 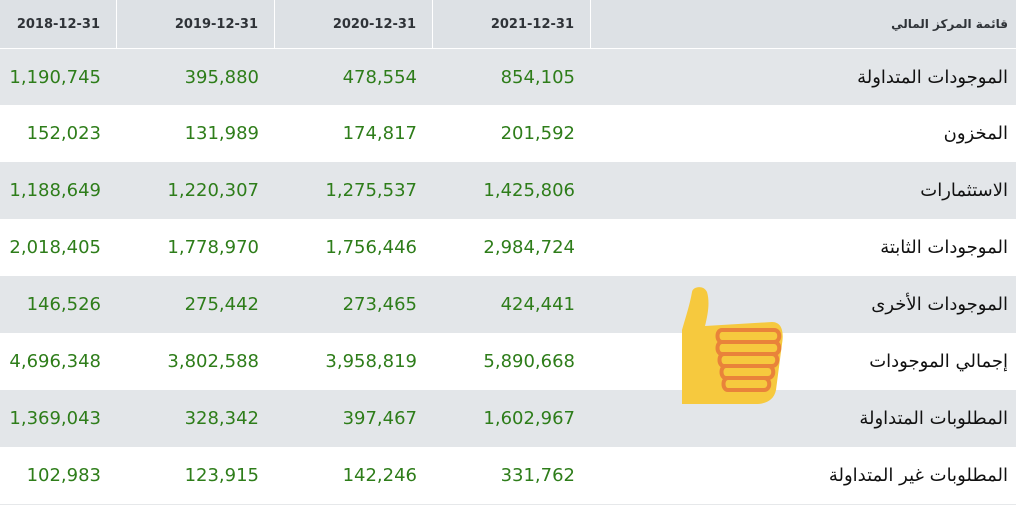 I want to click on value-cell: 424,441, so click(x=537, y=304).